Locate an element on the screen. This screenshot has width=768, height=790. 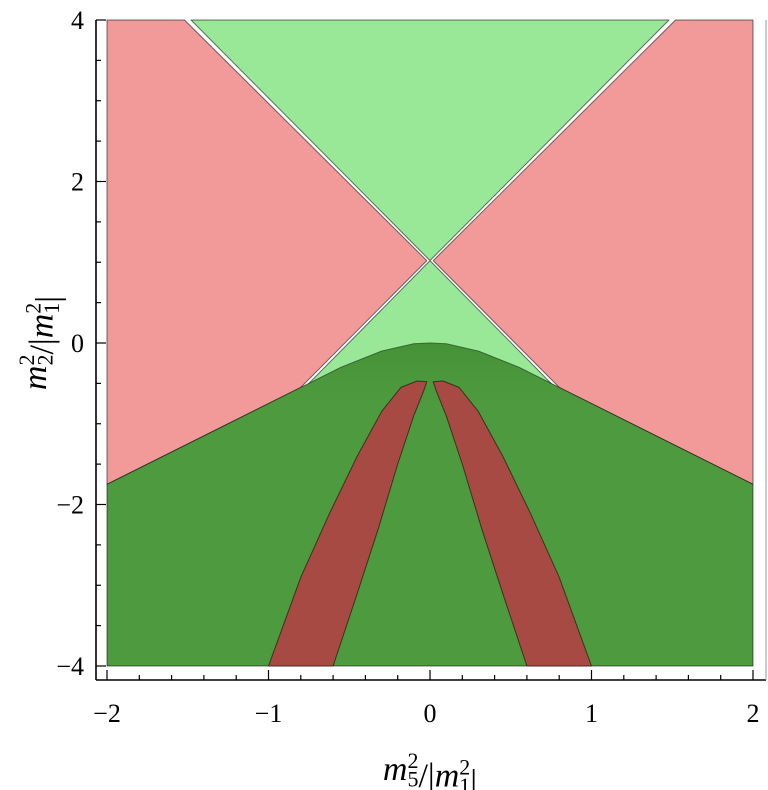
x-axis-label: m52/|m12| is located at coordinates (430, 769).